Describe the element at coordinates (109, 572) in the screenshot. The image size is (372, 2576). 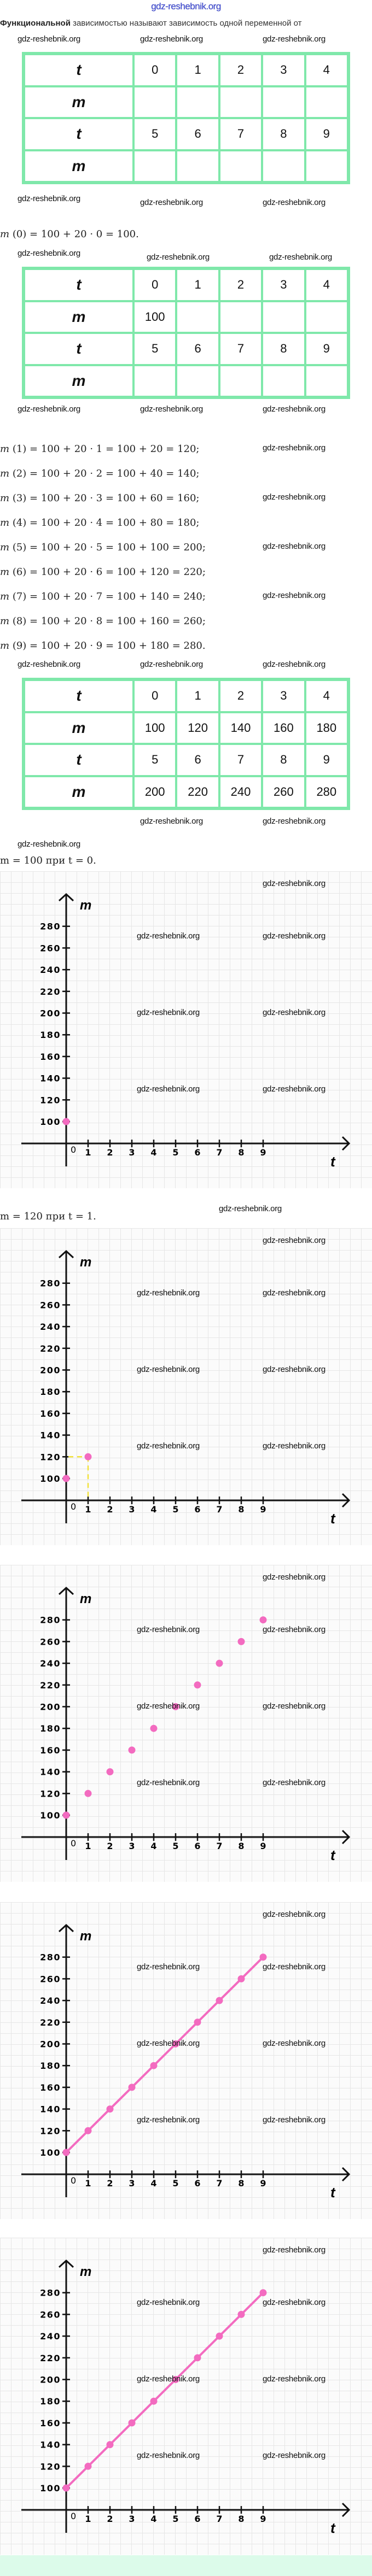
I see `equation-body: (6) = 100 + 20 · 6 = 100 + 120 = 220;` at that location.